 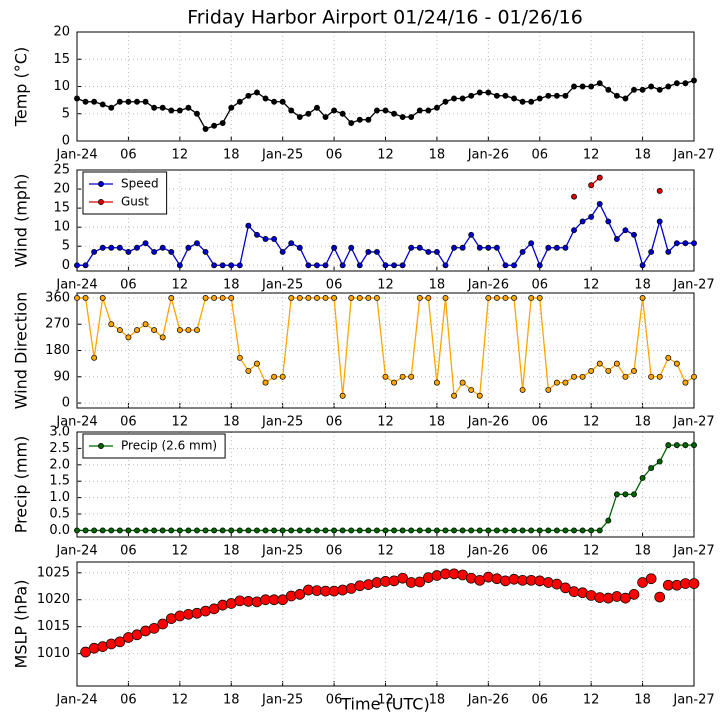 What do you see at coordinates (282, 422) in the screenshot?
I see `x-tick-label: Jan-25` at bounding box center [282, 422].